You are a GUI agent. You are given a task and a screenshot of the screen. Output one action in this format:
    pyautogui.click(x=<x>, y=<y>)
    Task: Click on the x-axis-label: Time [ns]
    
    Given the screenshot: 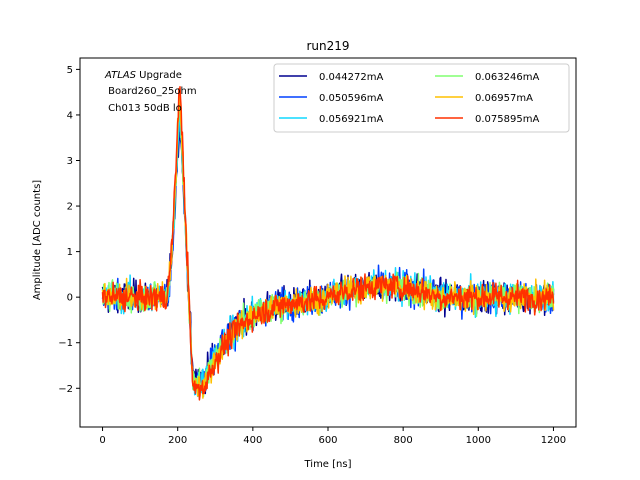 What is the action you would take?
    pyautogui.click(x=327, y=464)
    